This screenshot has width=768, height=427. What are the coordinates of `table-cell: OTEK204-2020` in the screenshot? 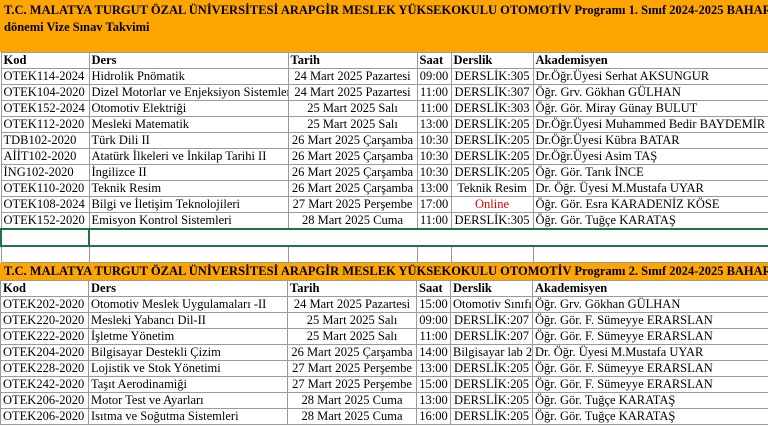 It's located at (44, 352).